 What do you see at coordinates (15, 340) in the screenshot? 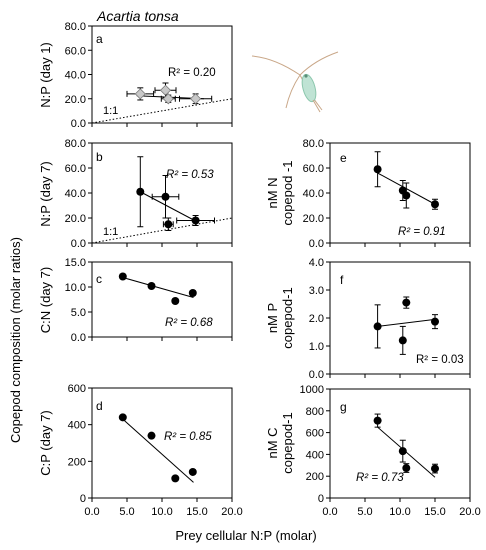
I see `shared-y-axis-label: Copepod composition (molar ratios)` at bounding box center [15, 340].